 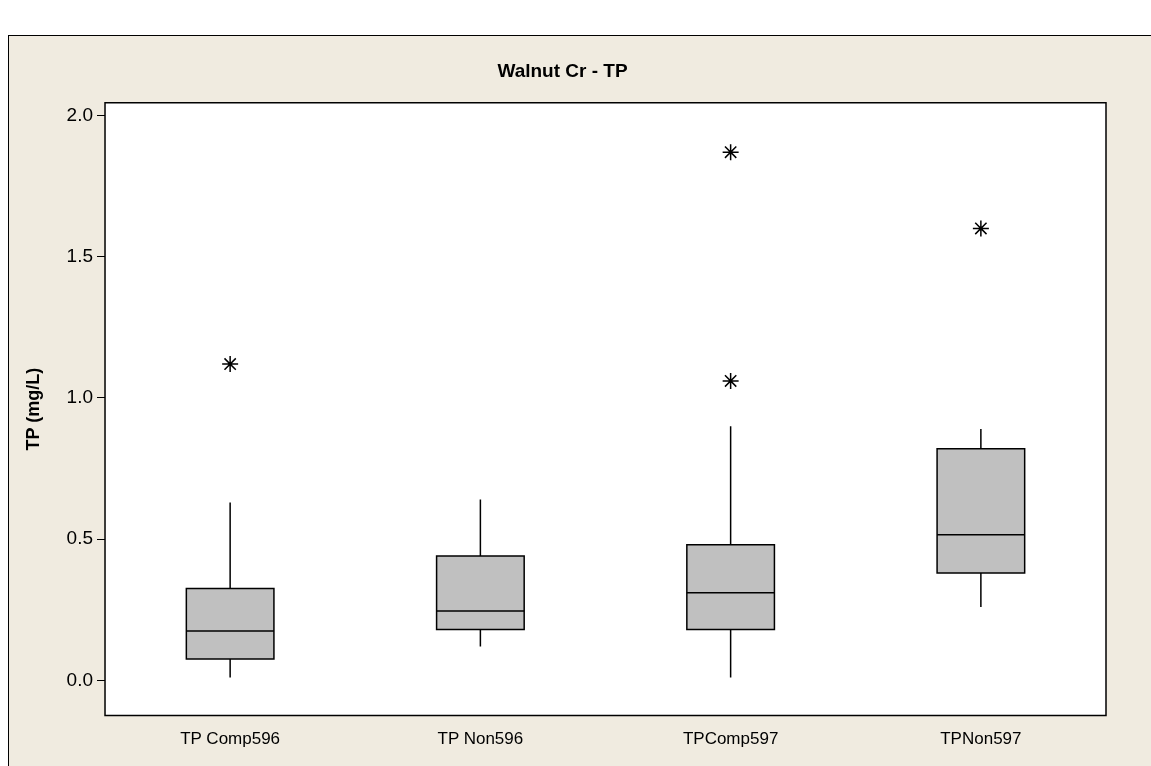 I want to click on y-tick-label: 0.0, so click(x=80, y=679).